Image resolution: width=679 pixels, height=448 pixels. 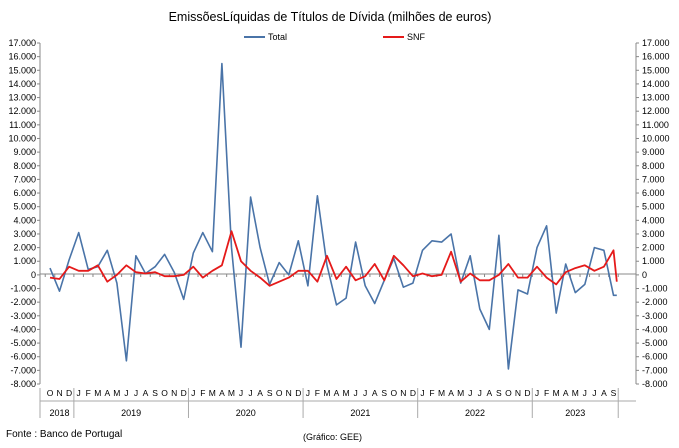 What do you see at coordinates (24, 152) in the screenshot?
I see `y-tick-label-left: 9.000` at bounding box center [24, 152].